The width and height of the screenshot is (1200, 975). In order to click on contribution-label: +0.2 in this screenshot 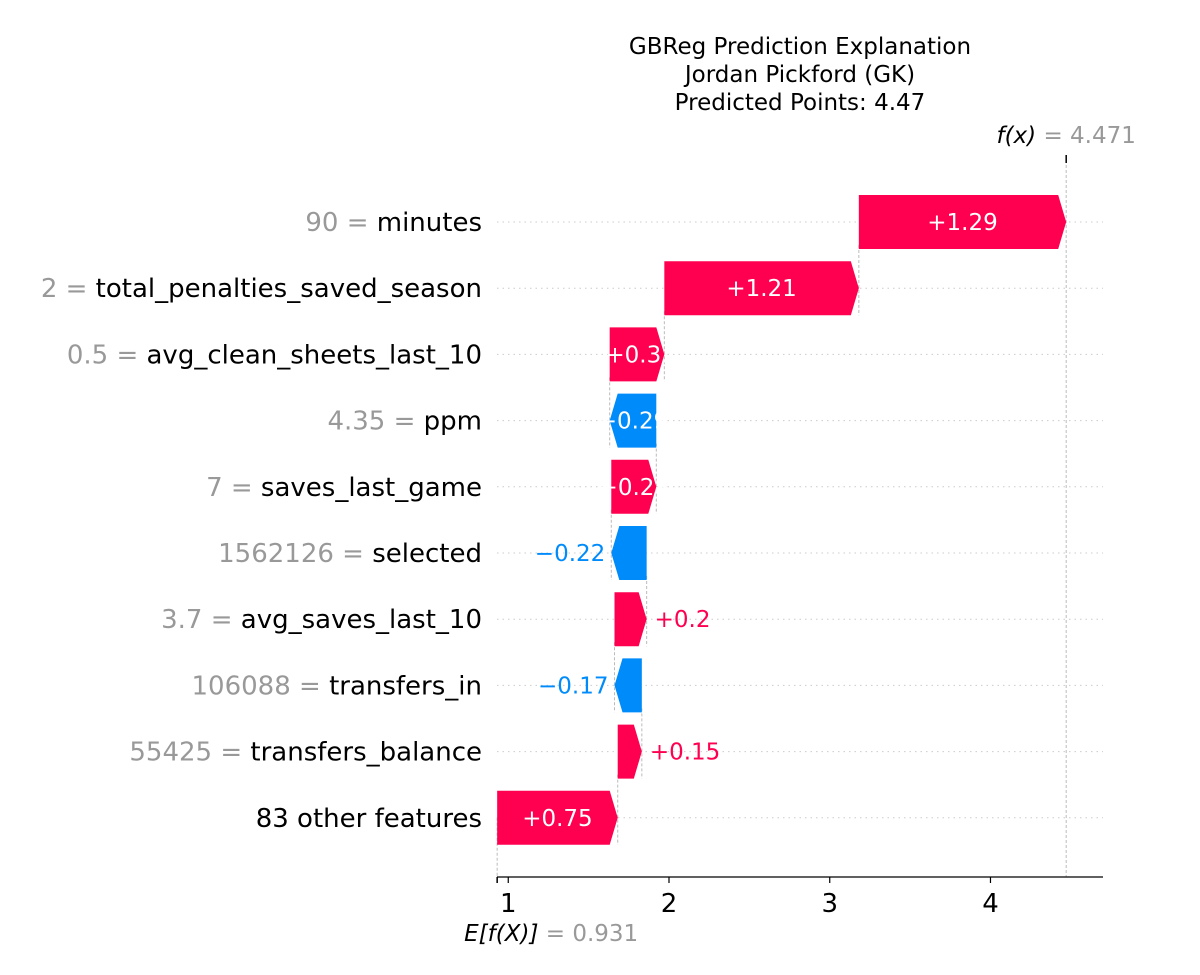, I will do `click(683, 620)`.